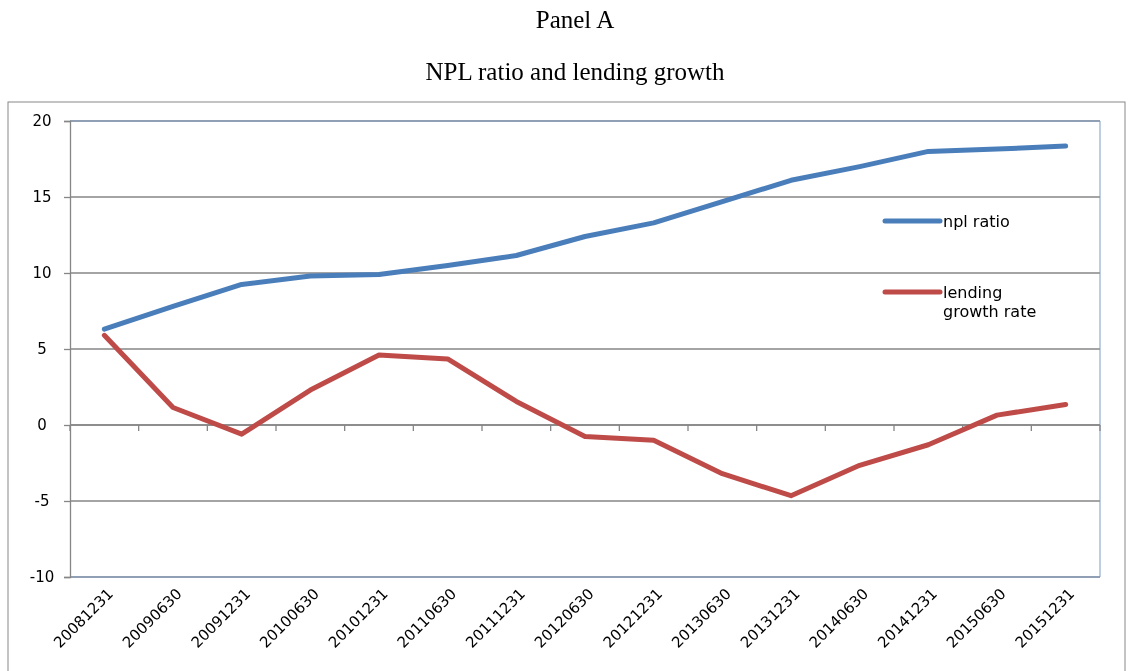 This screenshot has height=671, width=1137. Describe the element at coordinates (42, 197) in the screenshot. I see `y-tick-label: 15` at that location.